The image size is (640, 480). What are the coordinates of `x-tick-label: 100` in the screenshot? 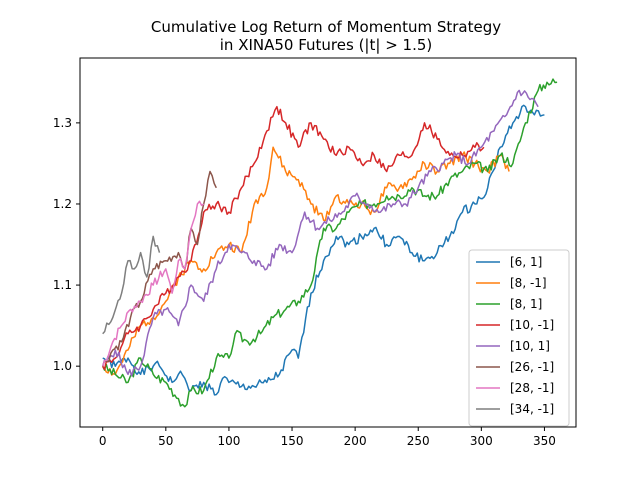 It's located at (228, 441).